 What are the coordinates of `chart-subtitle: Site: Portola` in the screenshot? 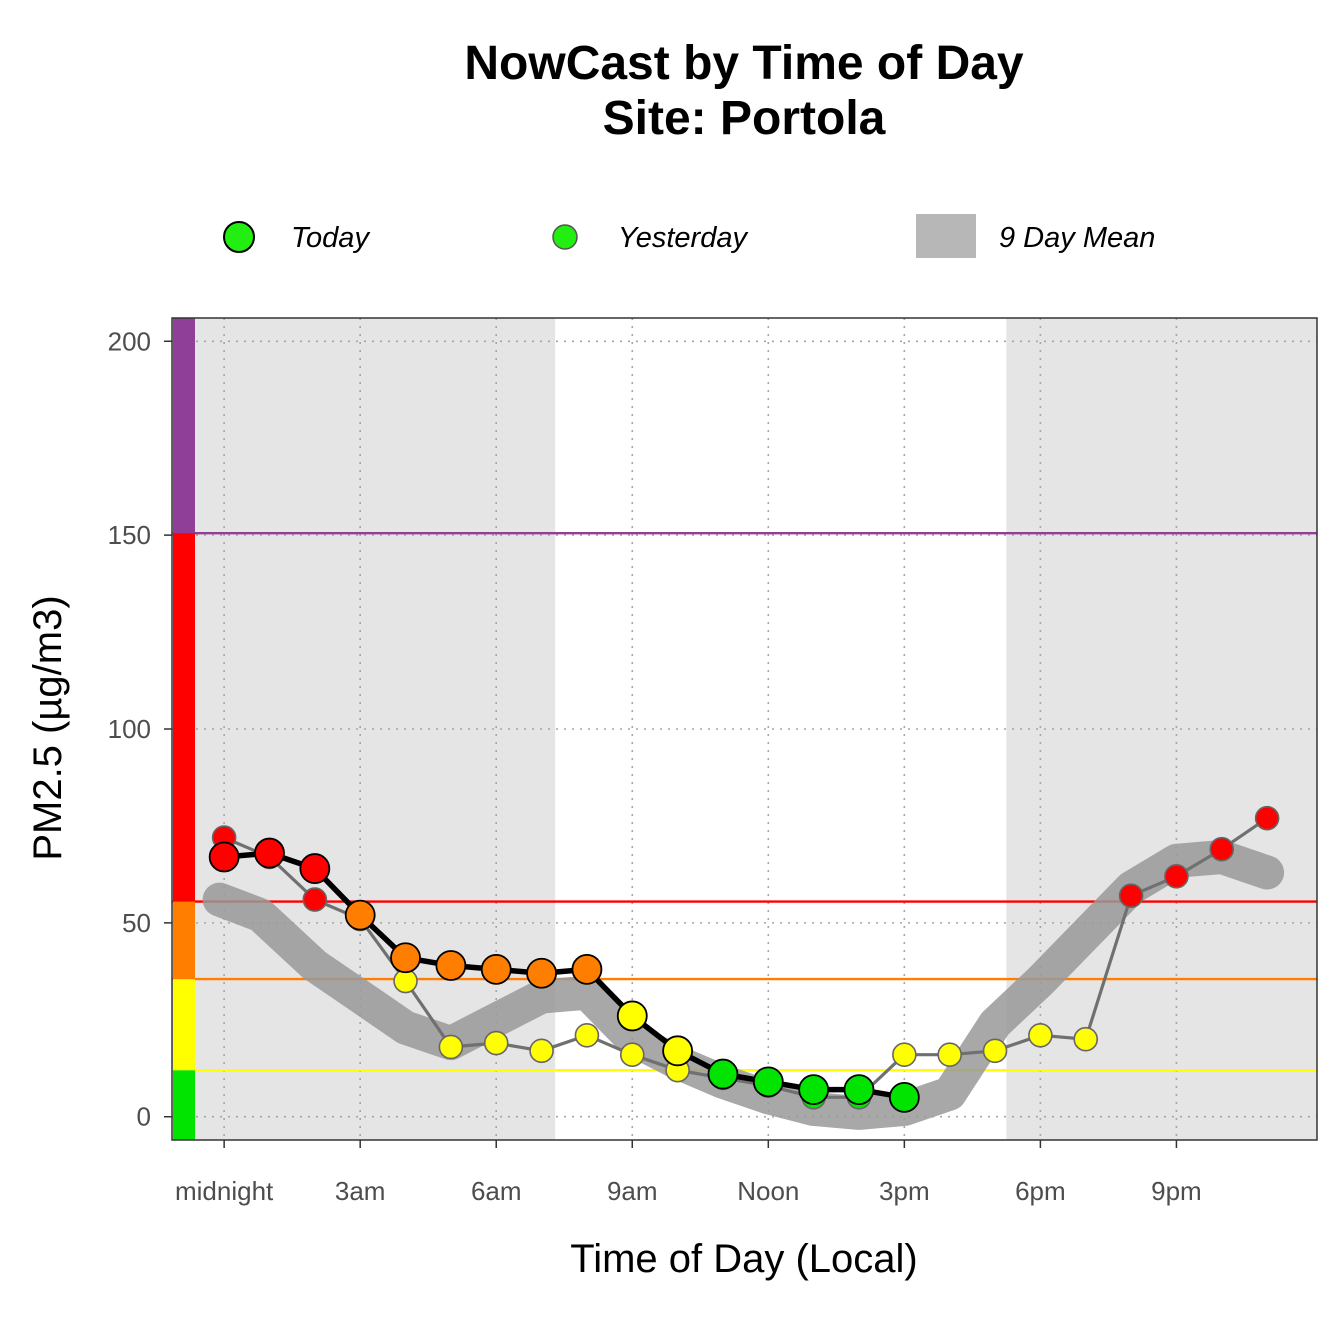 It's located at (744, 118).